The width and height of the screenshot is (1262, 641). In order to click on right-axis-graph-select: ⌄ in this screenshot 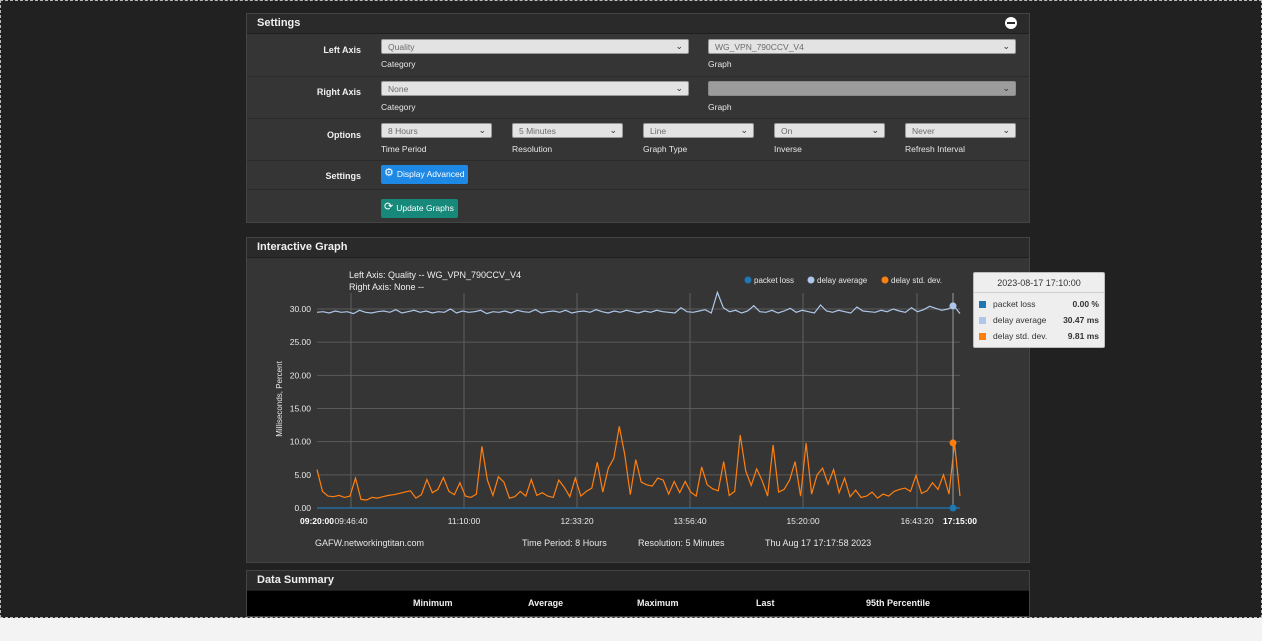, I will do `click(862, 88)`.